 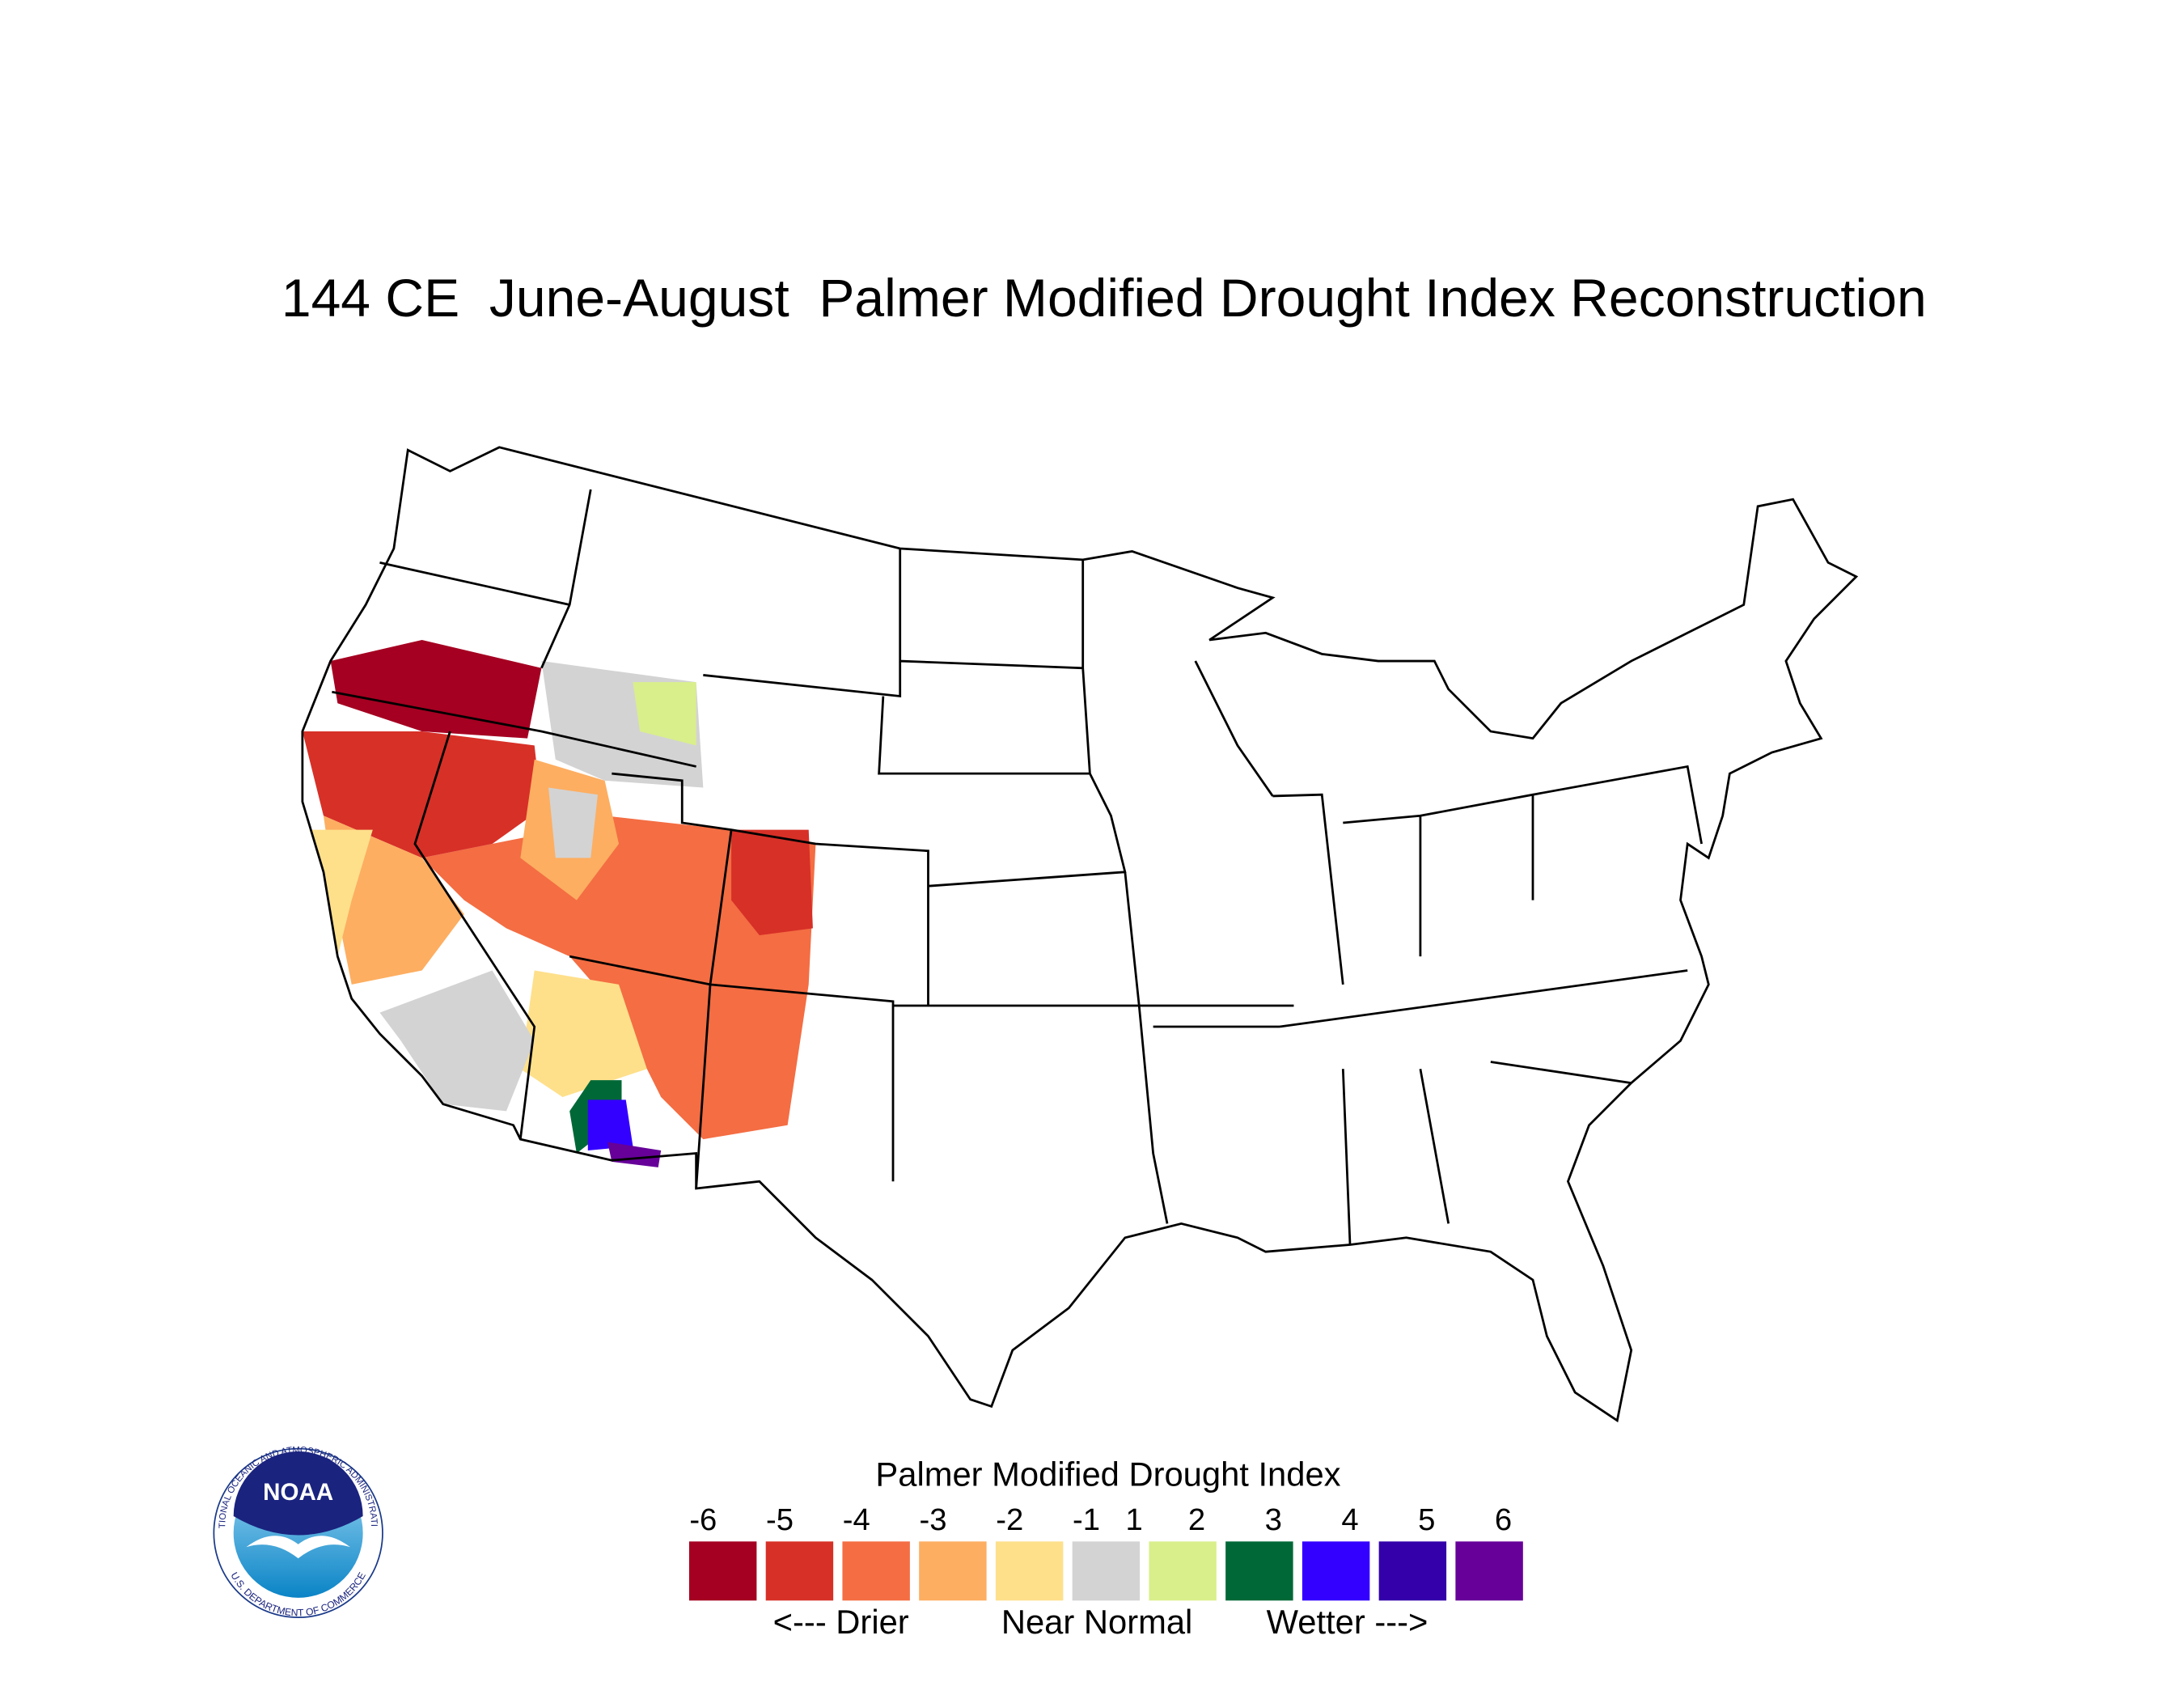 What do you see at coordinates (1504, 1519) in the screenshot?
I see `legend-tick-label: 6` at bounding box center [1504, 1519].